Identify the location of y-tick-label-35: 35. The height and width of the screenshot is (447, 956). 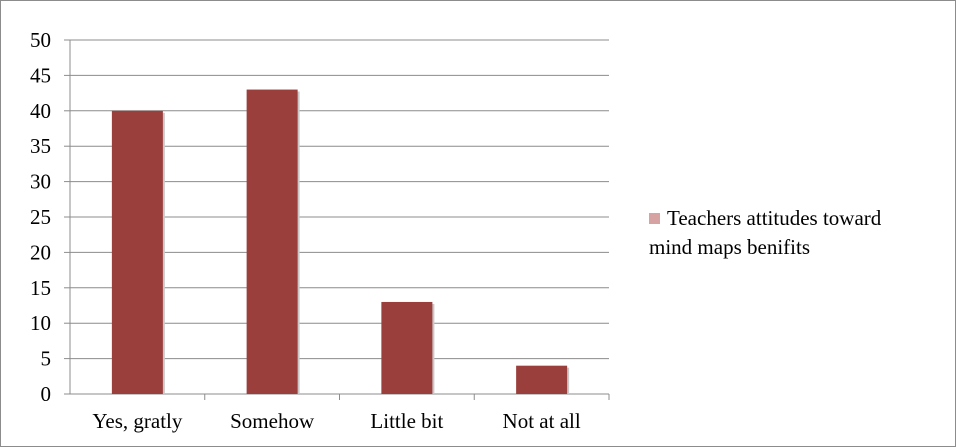
(40, 146).